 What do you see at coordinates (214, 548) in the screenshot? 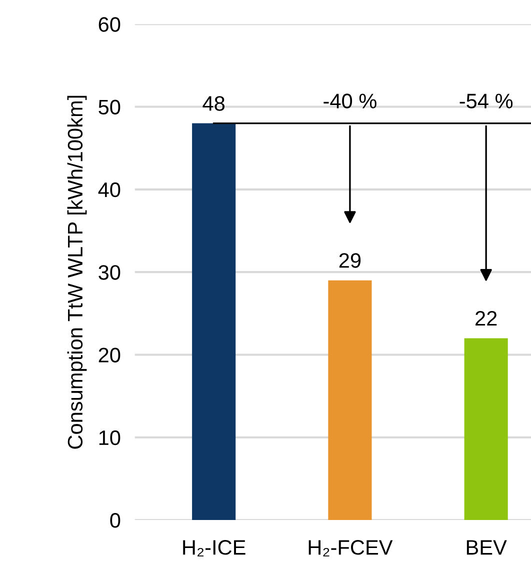
I see `x-tick-label: H₂-ICE` at bounding box center [214, 548].